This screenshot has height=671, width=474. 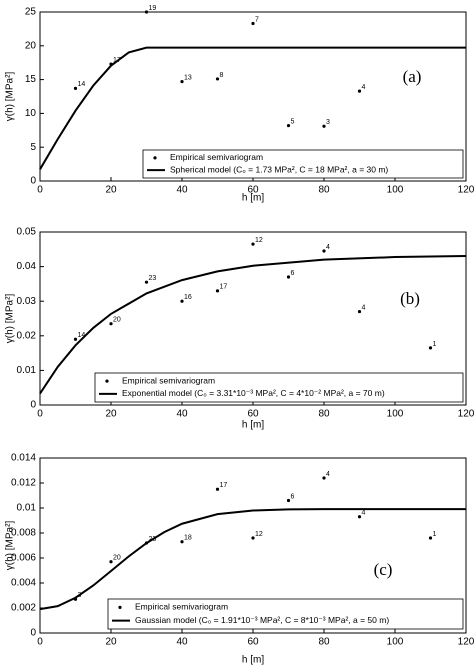 I want to click on y-tick-label: 15, so click(x=31, y=79).